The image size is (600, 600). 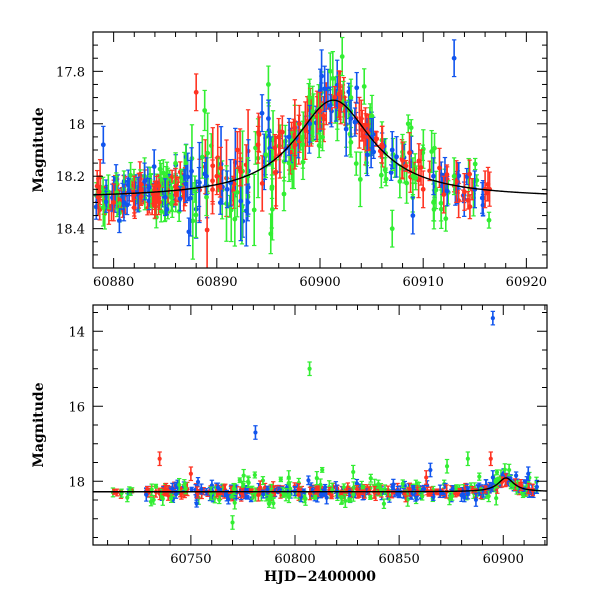 I want to click on y-tick-label: 18.4, so click(x=70, y=230).